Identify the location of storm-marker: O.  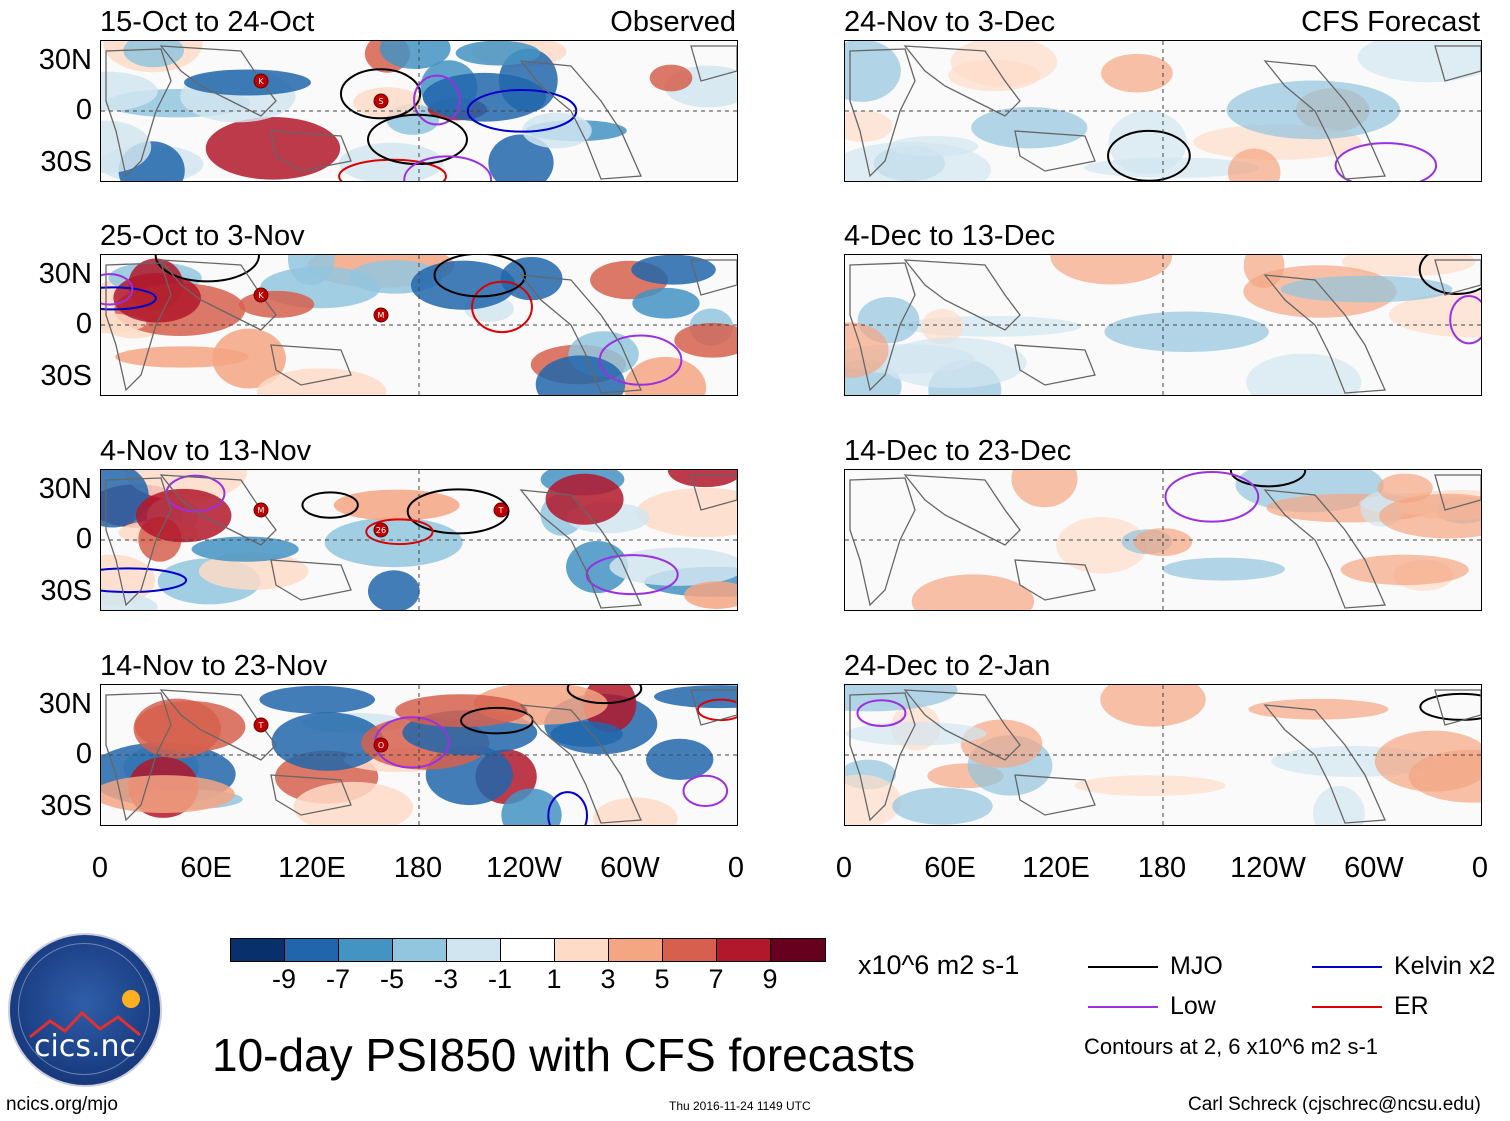
(381, 745).